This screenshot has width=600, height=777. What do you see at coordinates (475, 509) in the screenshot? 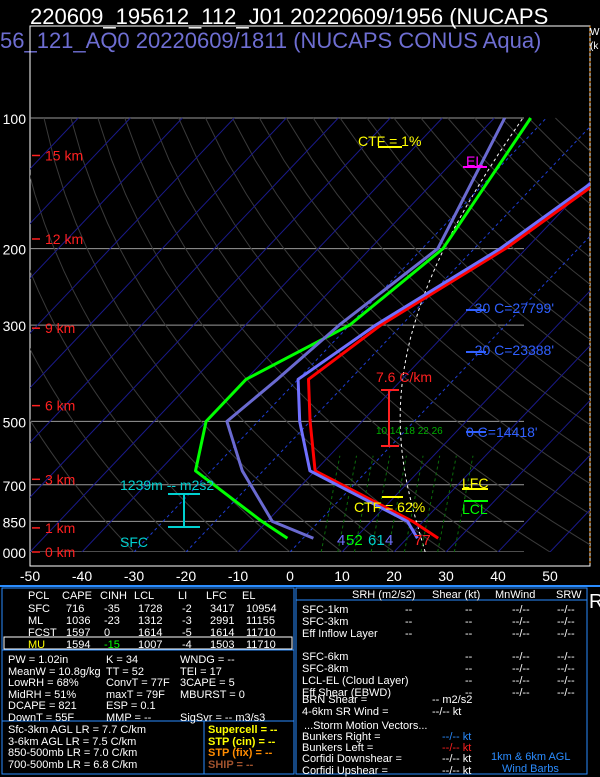
I see `lcl-label: LCL` at bounding box center [475, 509].